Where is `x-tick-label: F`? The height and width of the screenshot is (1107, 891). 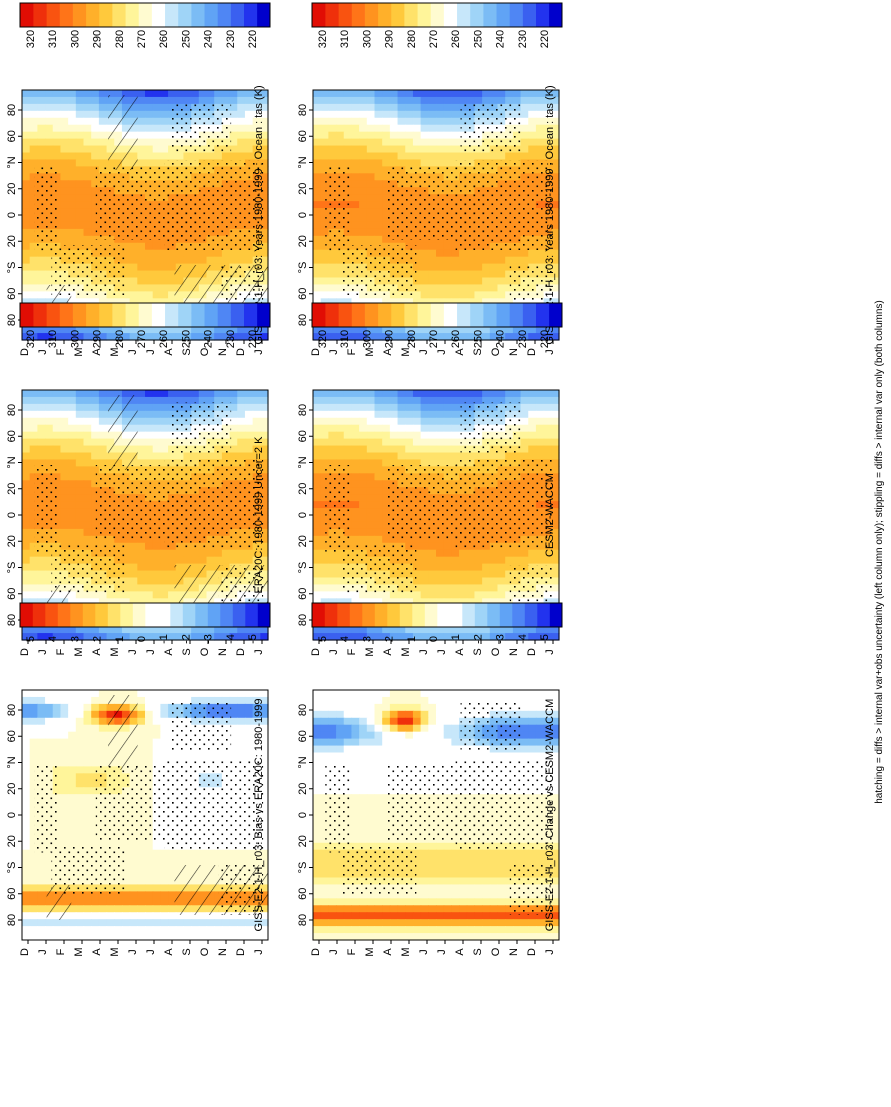
x-tick-label: F is located at coordinates (352, 651).